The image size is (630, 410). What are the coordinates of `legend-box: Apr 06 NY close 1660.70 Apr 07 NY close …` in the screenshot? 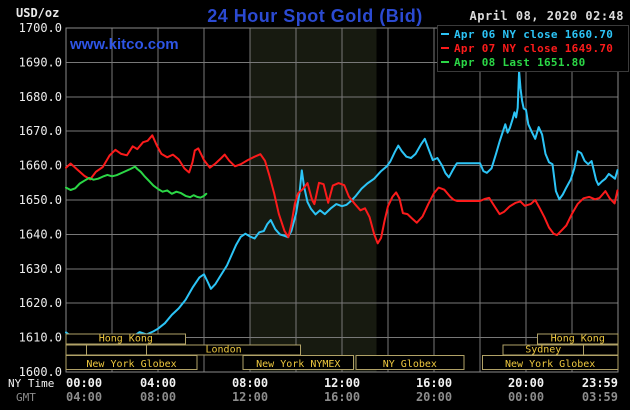 It's located at (533, 48).